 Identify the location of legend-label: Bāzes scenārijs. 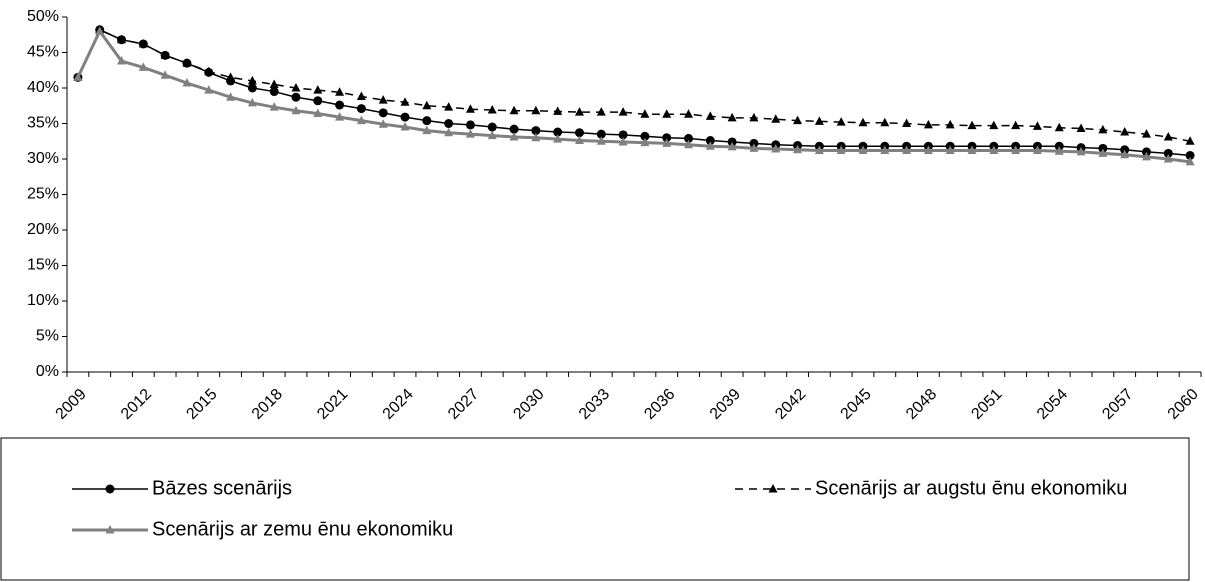
(222, 488).